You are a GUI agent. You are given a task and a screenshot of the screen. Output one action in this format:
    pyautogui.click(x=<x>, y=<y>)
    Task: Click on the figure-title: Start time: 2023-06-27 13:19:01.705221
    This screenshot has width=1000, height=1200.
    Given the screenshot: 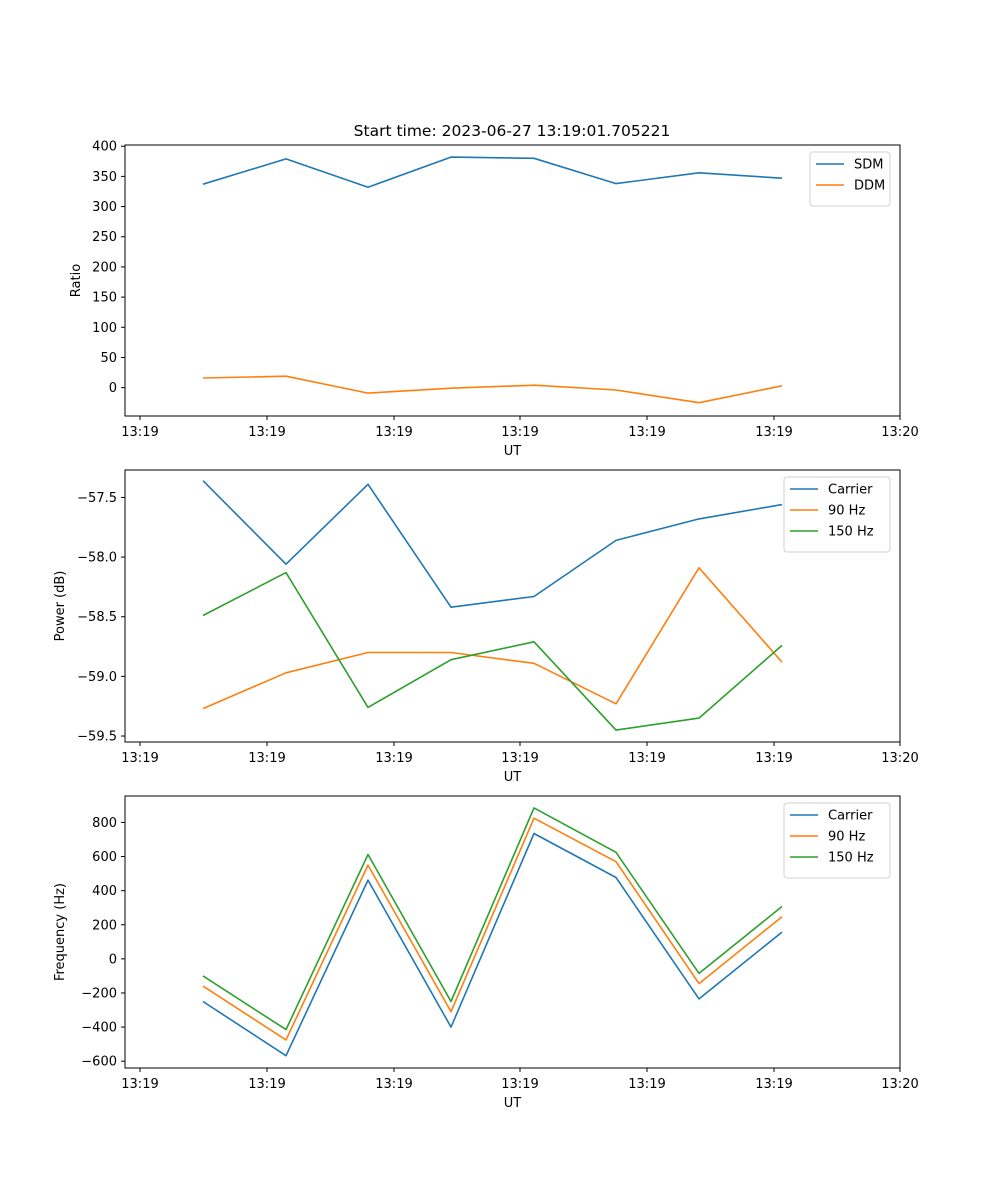 What is the action you would take?
    pyautogui.click(x=512, y=131)
    